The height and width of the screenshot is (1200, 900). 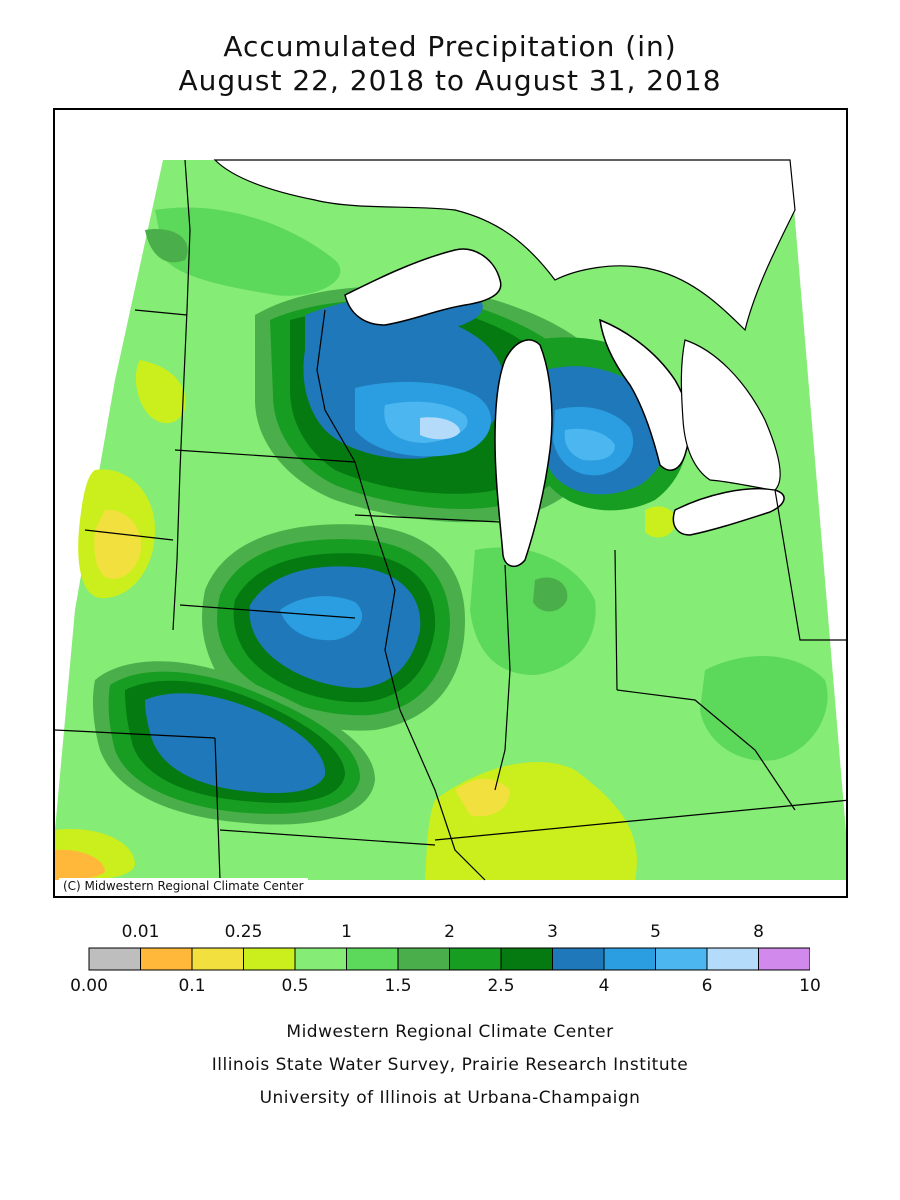 What do you see at coordinates (183, 886) in the screenshot?
I see `copyright-label: (C) Midwestern Regional Climate Center` at bounding box center [183, 886].